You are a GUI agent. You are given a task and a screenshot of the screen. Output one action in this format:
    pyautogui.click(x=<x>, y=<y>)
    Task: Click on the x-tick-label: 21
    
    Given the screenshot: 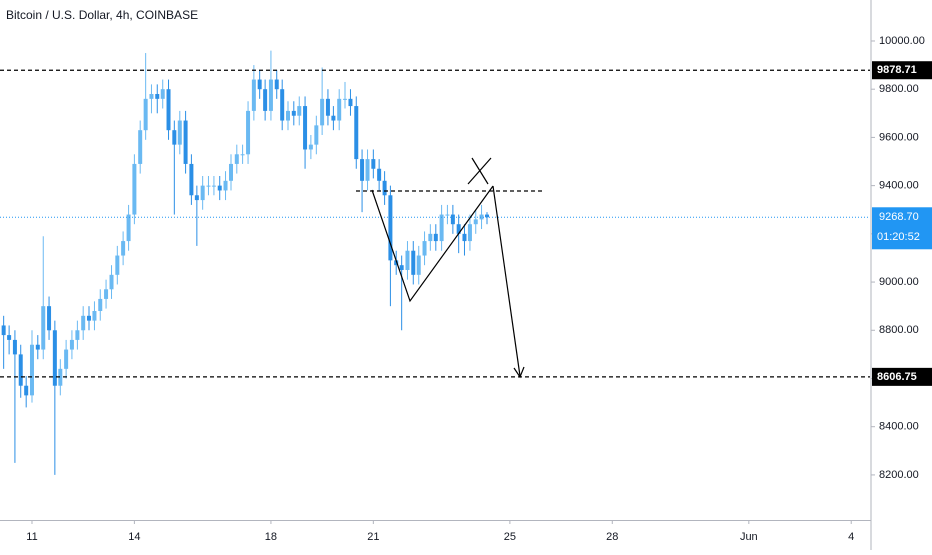 What is the action you would take?
    pyautogui.click(x=373, y=537)
    